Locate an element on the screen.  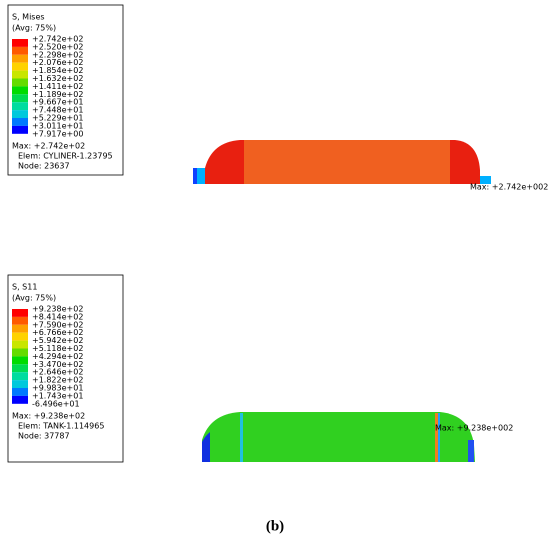
legend-level: +2.520e+02 is located at coordinates (57, 46).